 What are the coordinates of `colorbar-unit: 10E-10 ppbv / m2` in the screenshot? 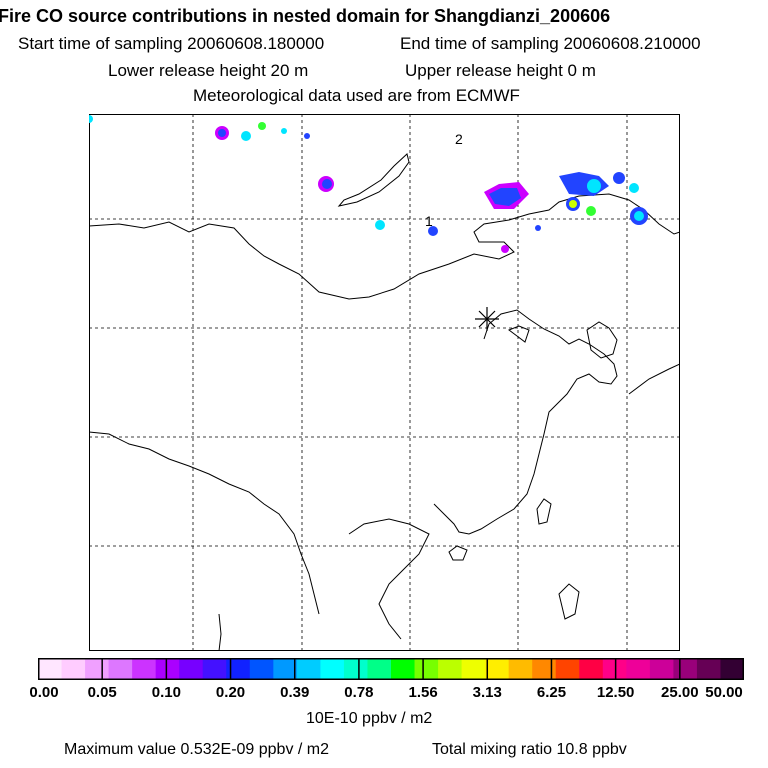 It's located at (369, 718).